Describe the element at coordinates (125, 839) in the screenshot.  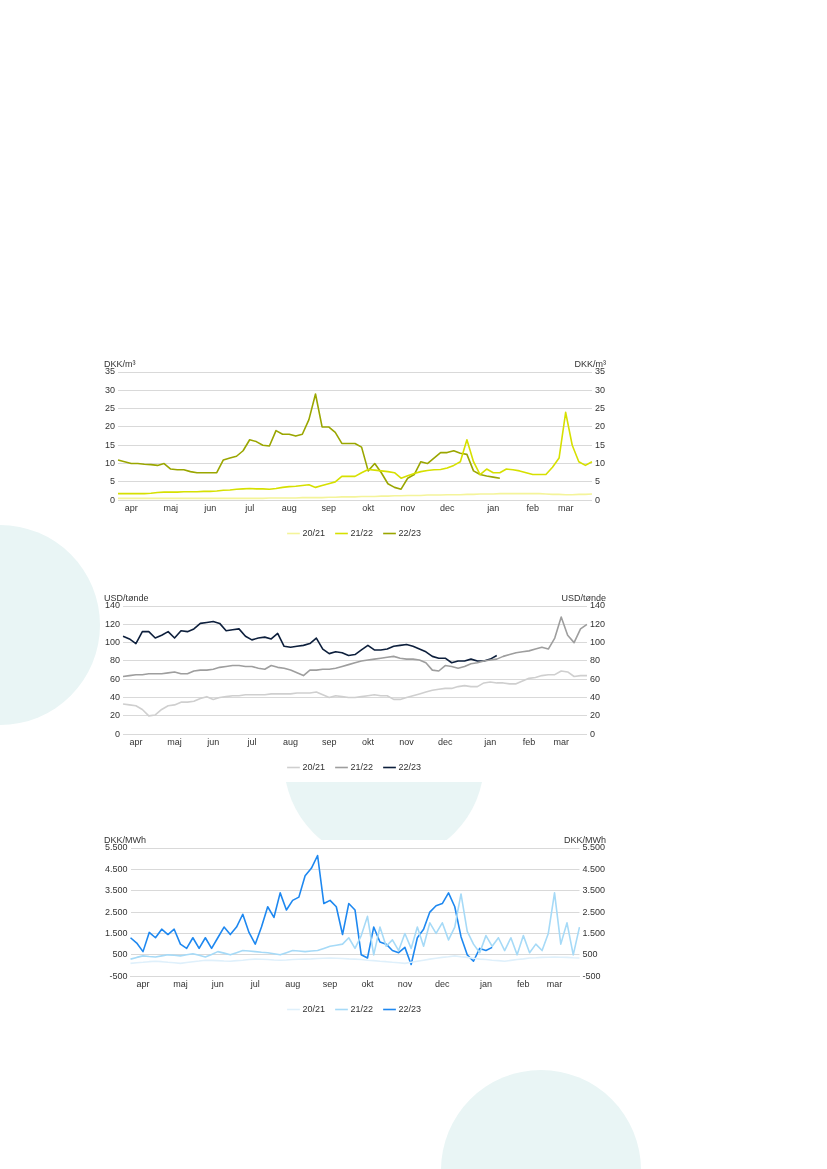
I see `y-axis-title: DKK/MWh` at that location.